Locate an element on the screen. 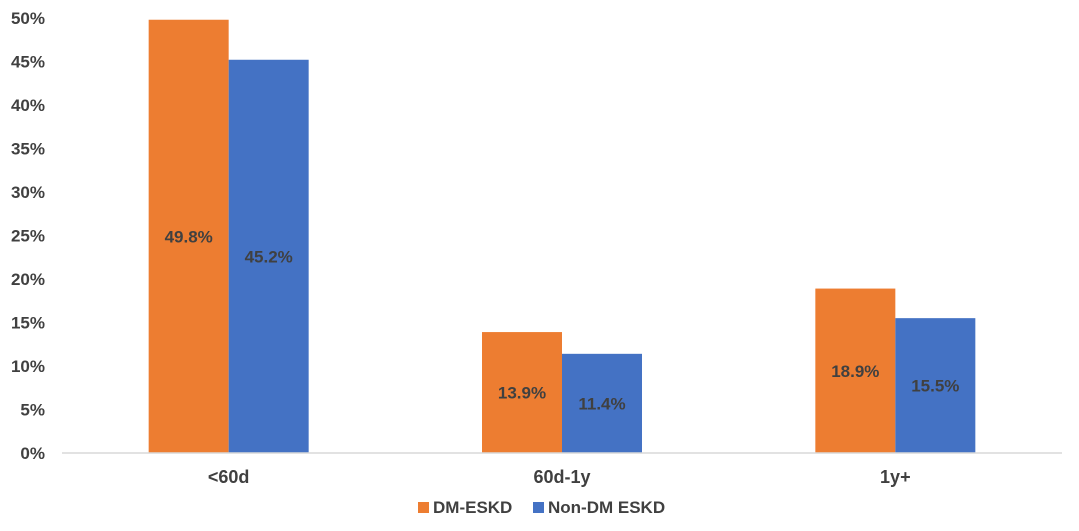  y-tick-label: 40% is located at coordinates (28, 105).